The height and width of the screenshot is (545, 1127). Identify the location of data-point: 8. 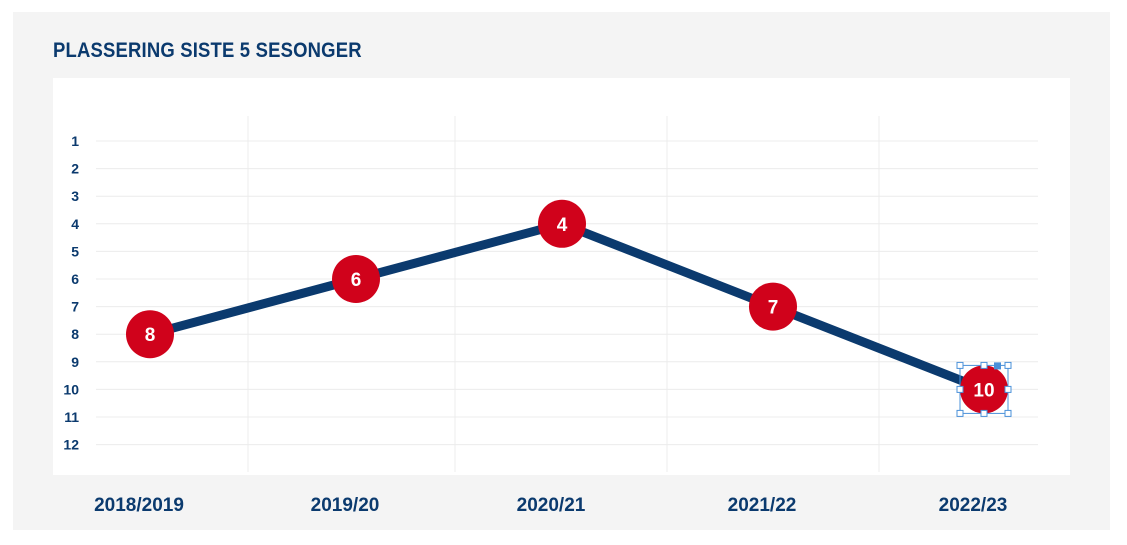
(150, 334).